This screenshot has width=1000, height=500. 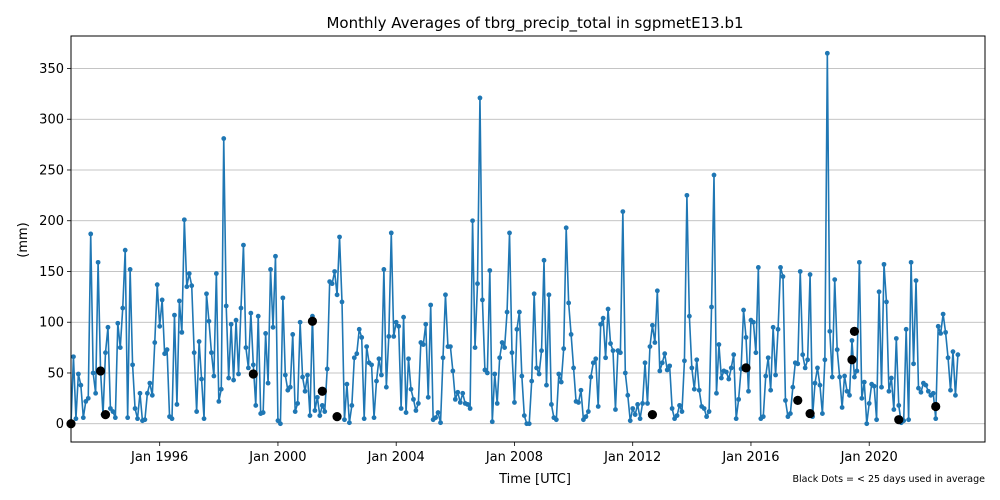 What do you see at coordinates (55, 373) in the screenshot?
I see `y-tick-label: 50` at bounding box center [55, 373].